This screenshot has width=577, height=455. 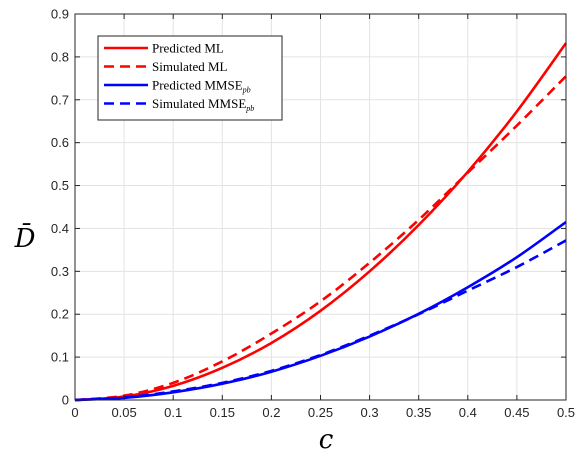 I want to click on y-tick-label: 0.8, so click(x=60, y=56).